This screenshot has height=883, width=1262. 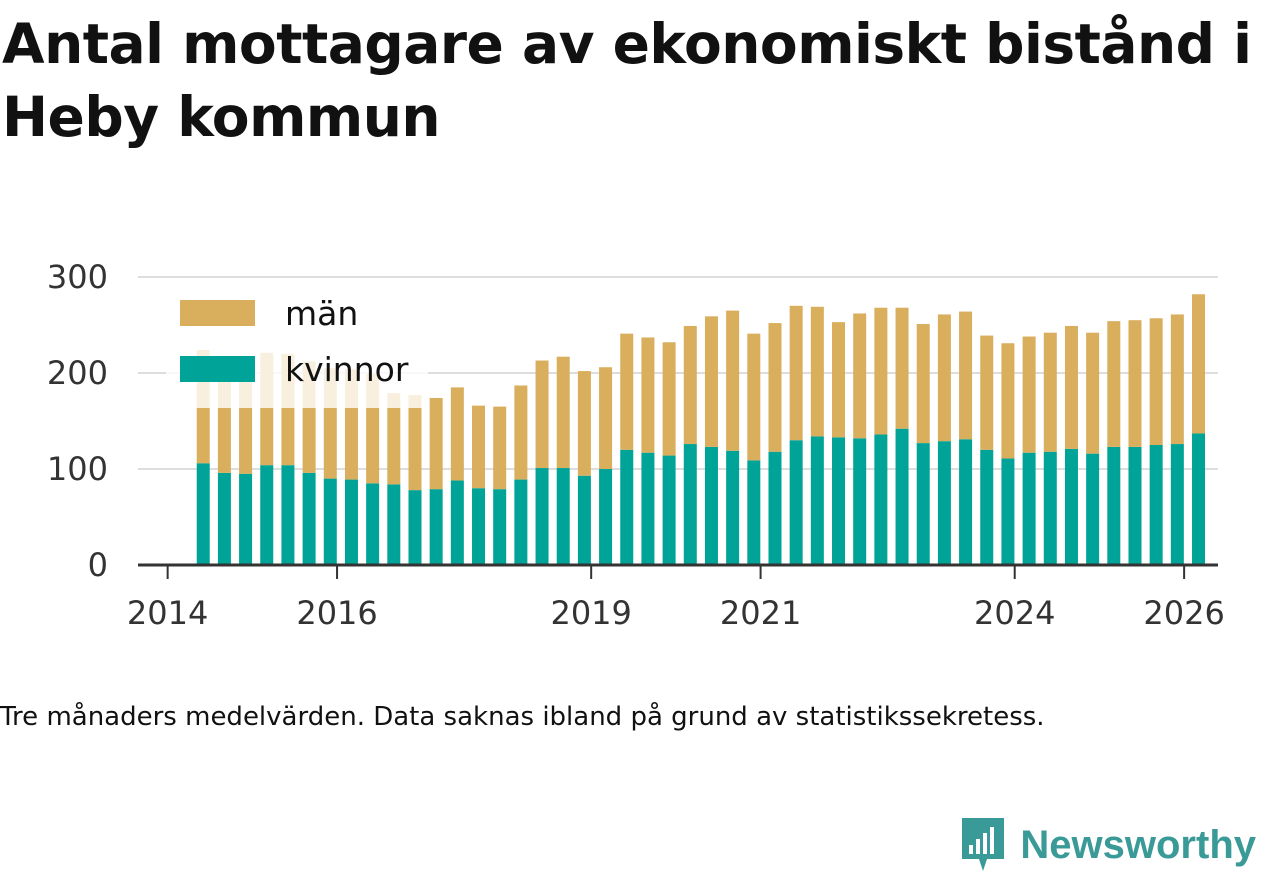 I want to click on brand-logo: Newsworthy, so click(x=1107, y=845).